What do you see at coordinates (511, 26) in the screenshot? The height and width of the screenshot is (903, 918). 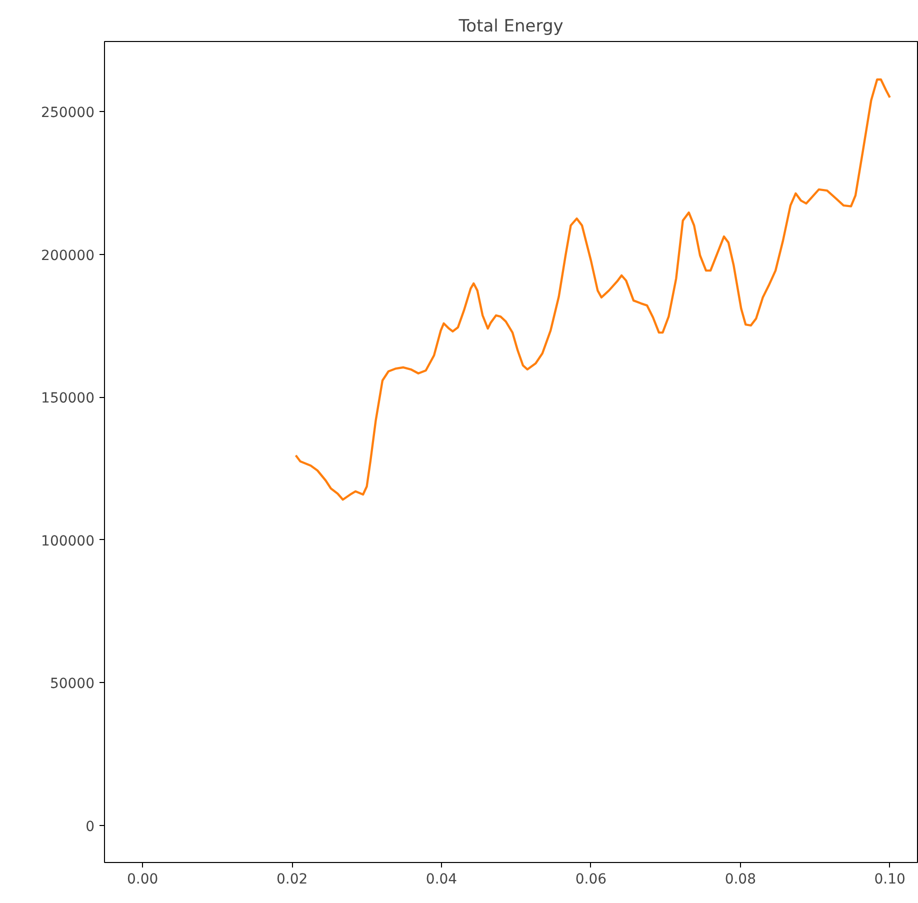 I see `chart-title: Total Energy` at bounding box center [511, 26].